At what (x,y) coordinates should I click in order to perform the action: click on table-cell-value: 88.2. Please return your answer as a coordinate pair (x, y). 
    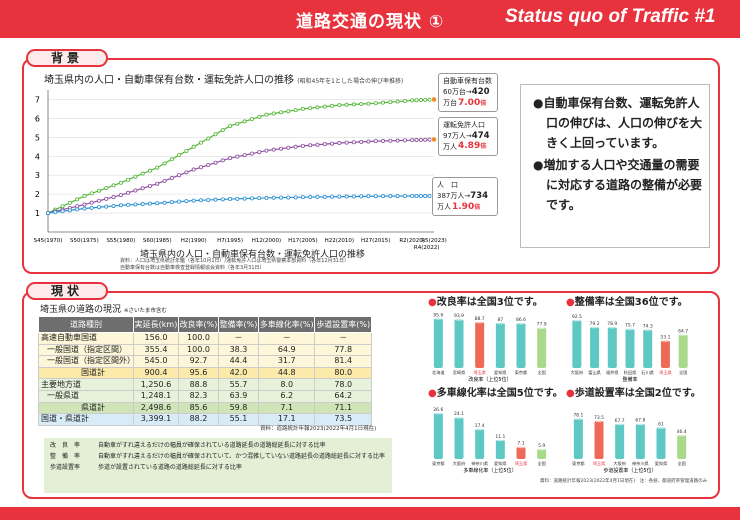
    Looking at the image, I should click on (198, 419).